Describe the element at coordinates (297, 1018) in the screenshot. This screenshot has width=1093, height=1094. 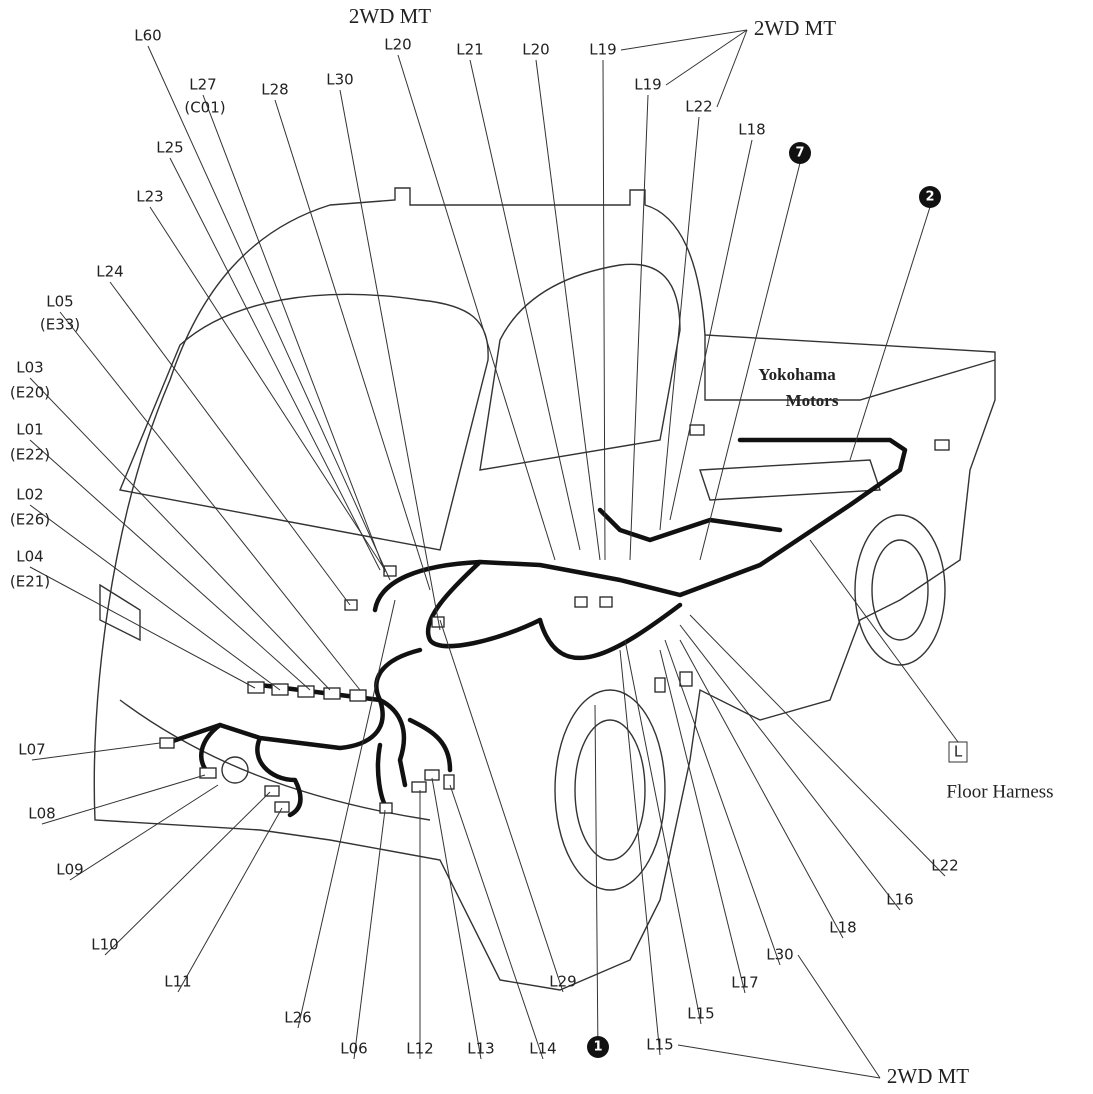
I see `label: L26` at that location.